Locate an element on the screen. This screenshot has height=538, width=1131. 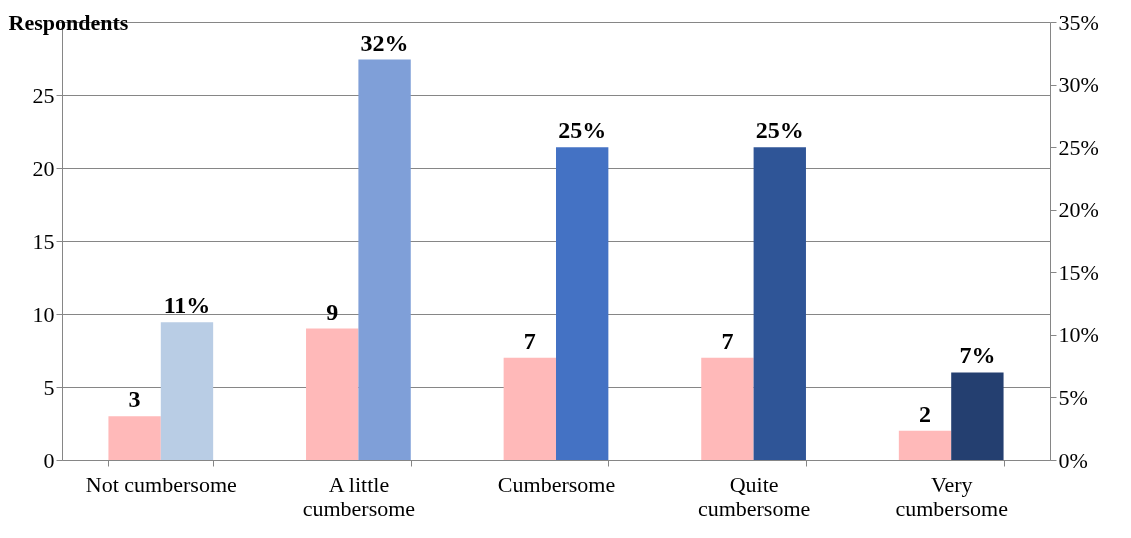
y-axis-title: Respondents is located at coordinates (68, 22).